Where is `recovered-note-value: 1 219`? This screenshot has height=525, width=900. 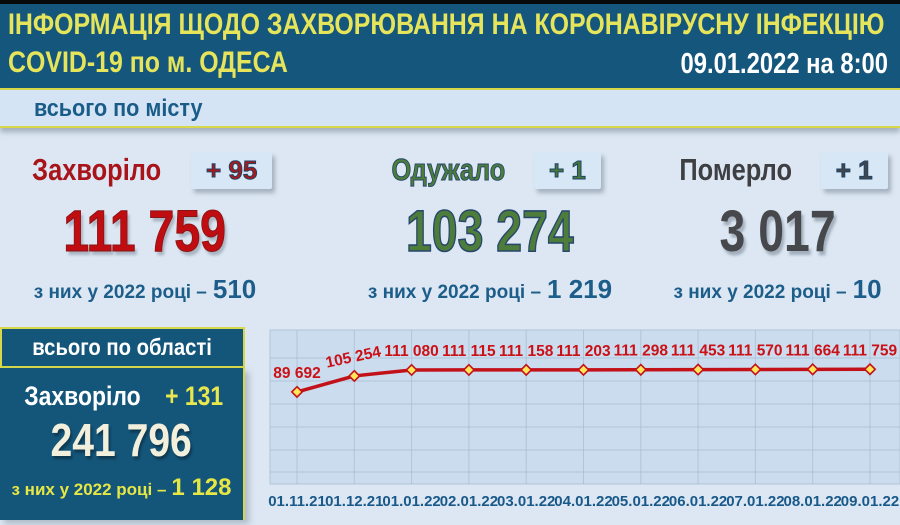
recovered-note-value: 1 219 is located at coordinates (580, 289).